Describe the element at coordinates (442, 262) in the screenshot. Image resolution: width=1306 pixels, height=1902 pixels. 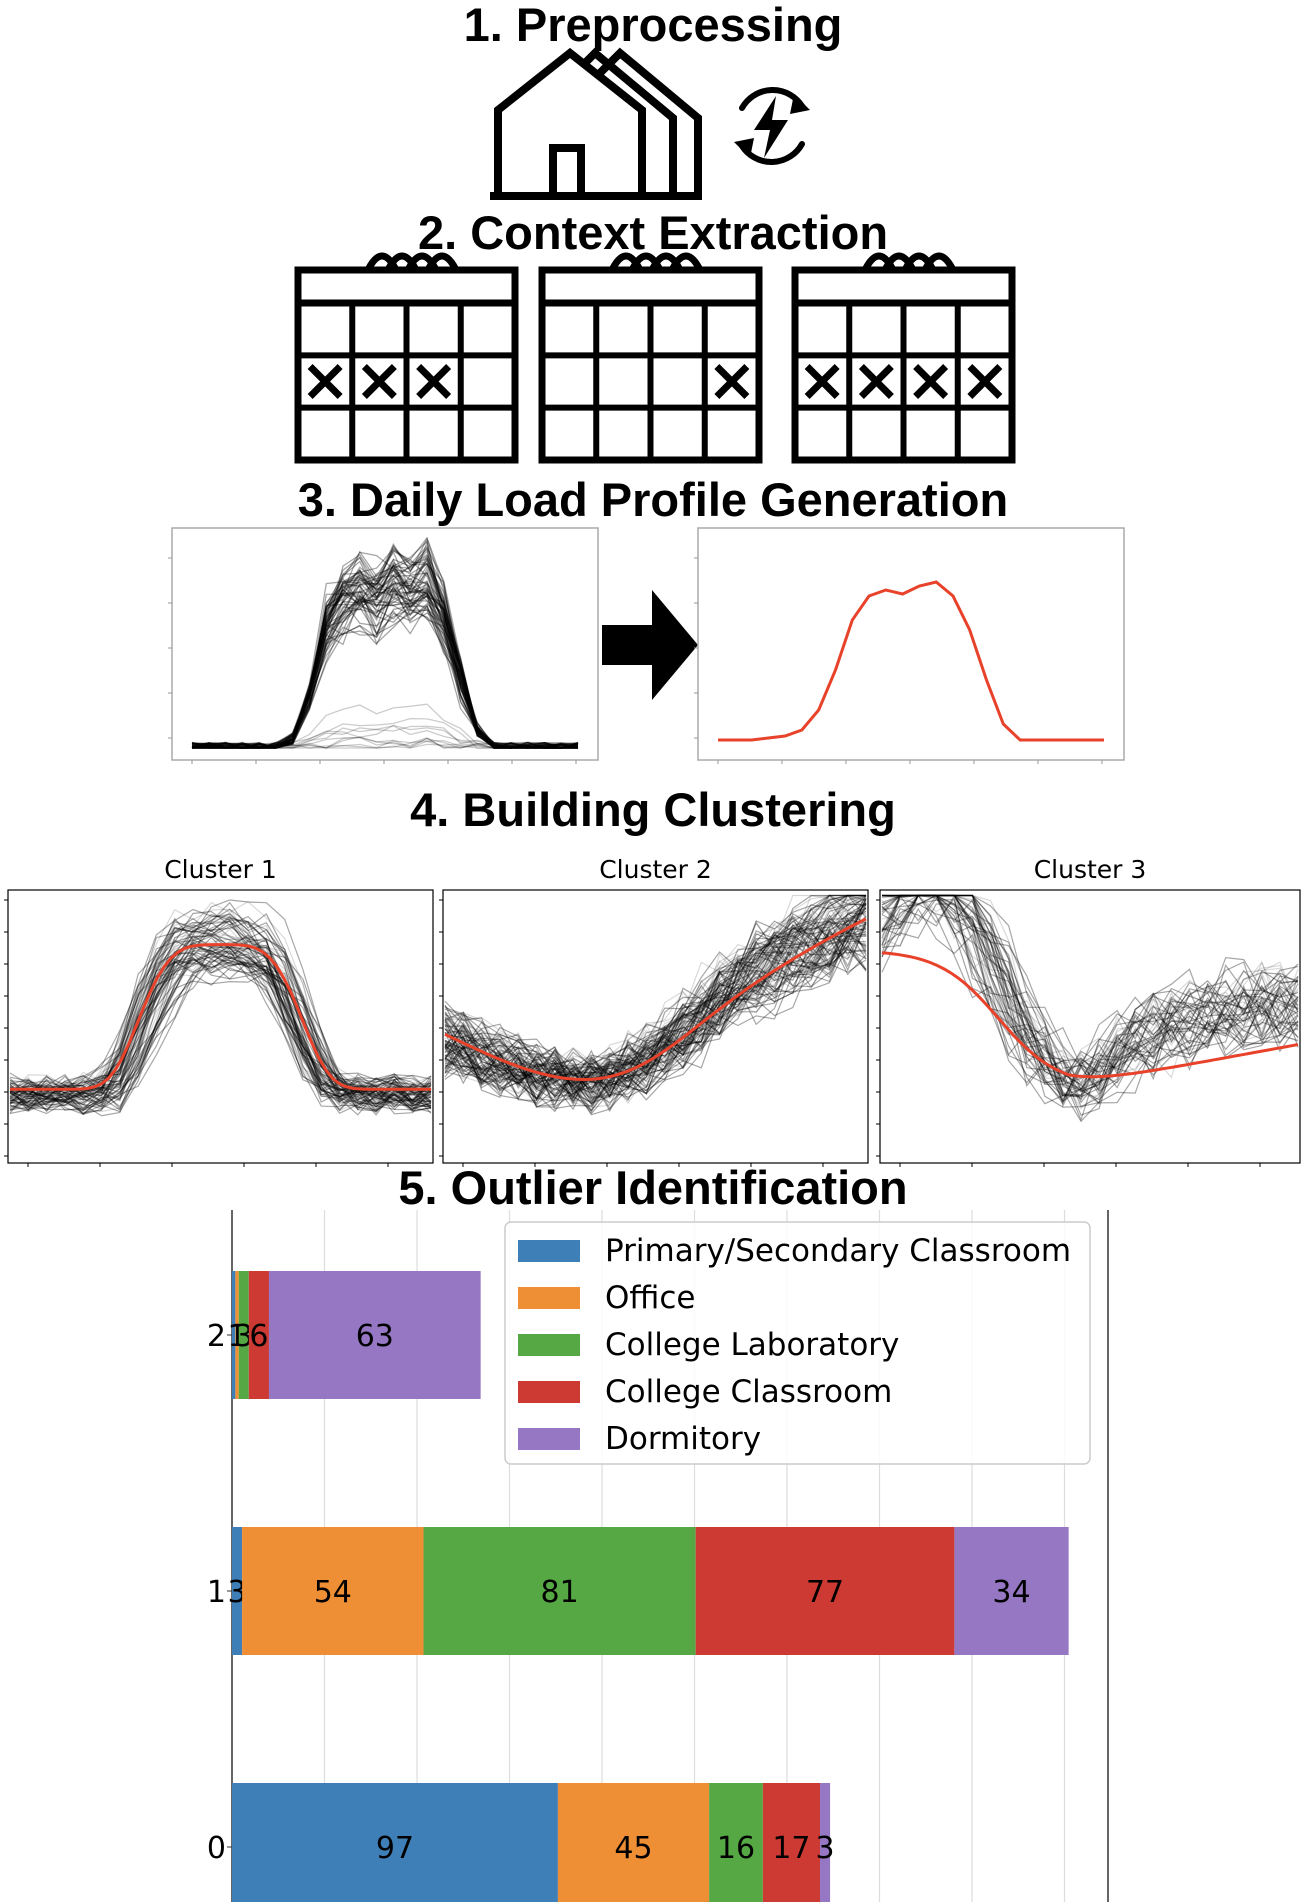
I see `calendar-ring` at that location.